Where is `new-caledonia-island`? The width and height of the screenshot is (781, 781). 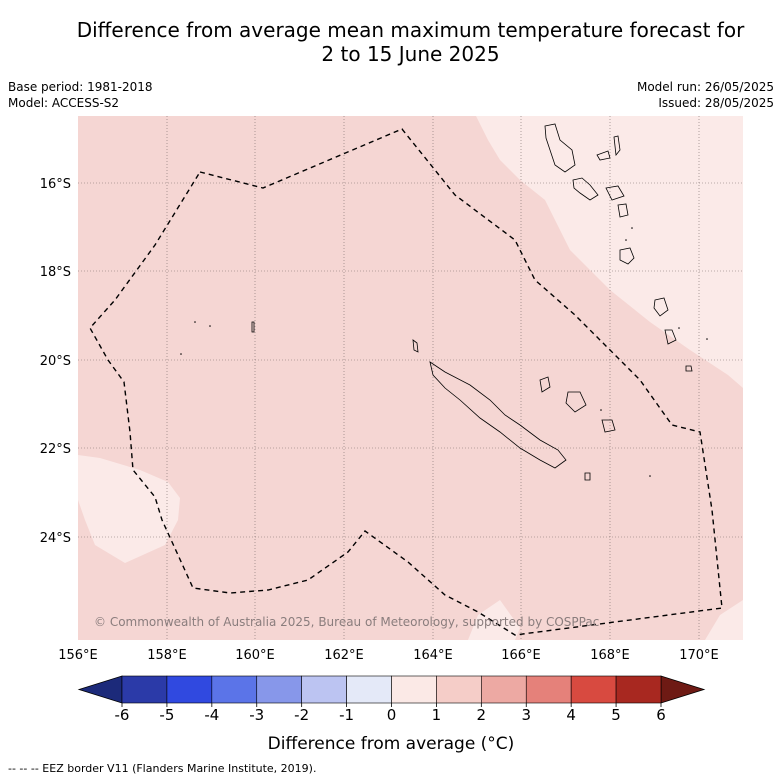
new-caledonia-island is located at coordinates (498, 415).